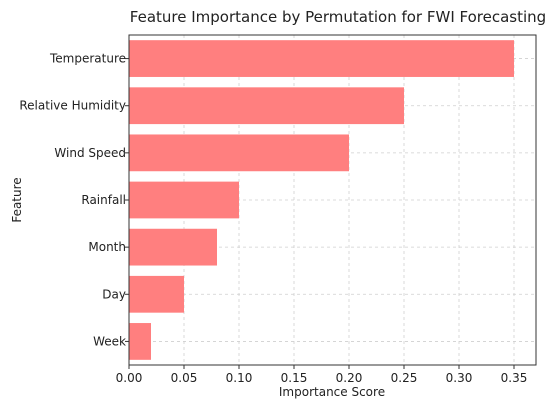 The width and height of the screenshot is (550, 406). Describe the element at coordinates (266, 106) in the screenshot. I see `bar-relative-humidity` at that location.